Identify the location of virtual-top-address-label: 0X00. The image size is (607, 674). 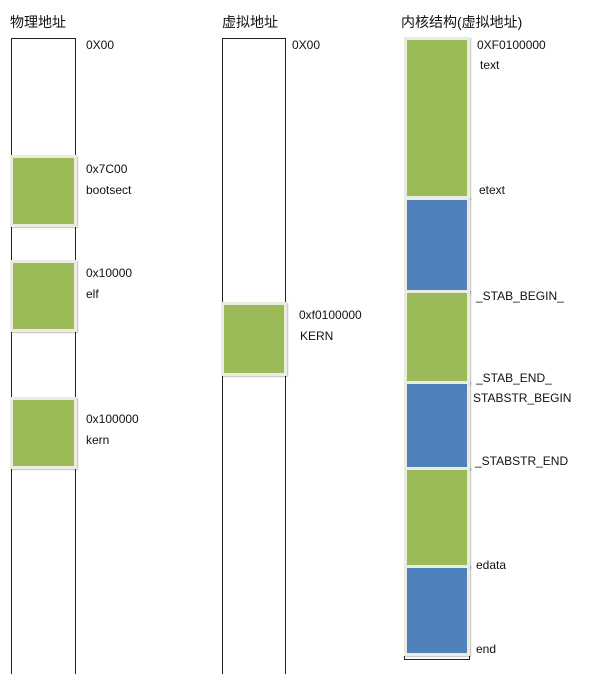
(306, 45).